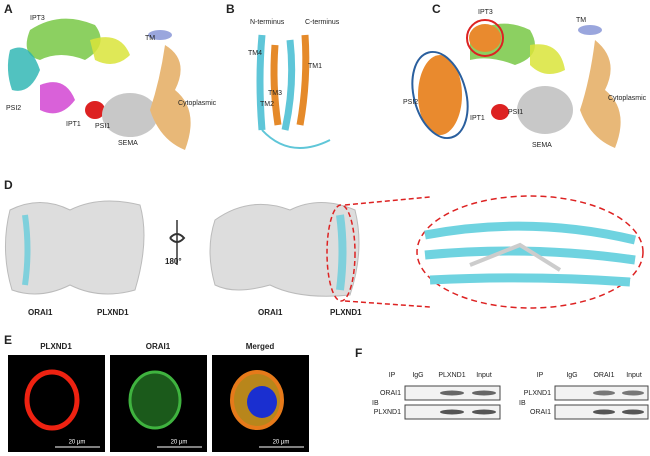 This screenshot has height=456, width=650. Describe the element at coordinates (267, 104) in the screenshot. I see `label: TM2` at that location.